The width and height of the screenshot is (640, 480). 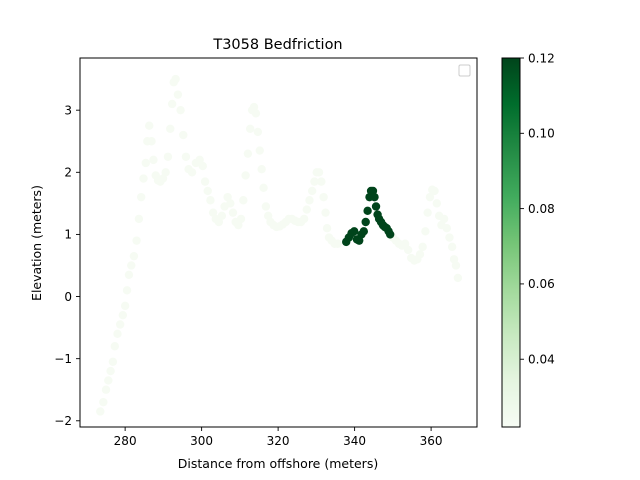 What do you see at coordinates (541, 360) in the screenshot?
I see `colorbar-tick-label: 0.04` at bounding box center [541, 360].